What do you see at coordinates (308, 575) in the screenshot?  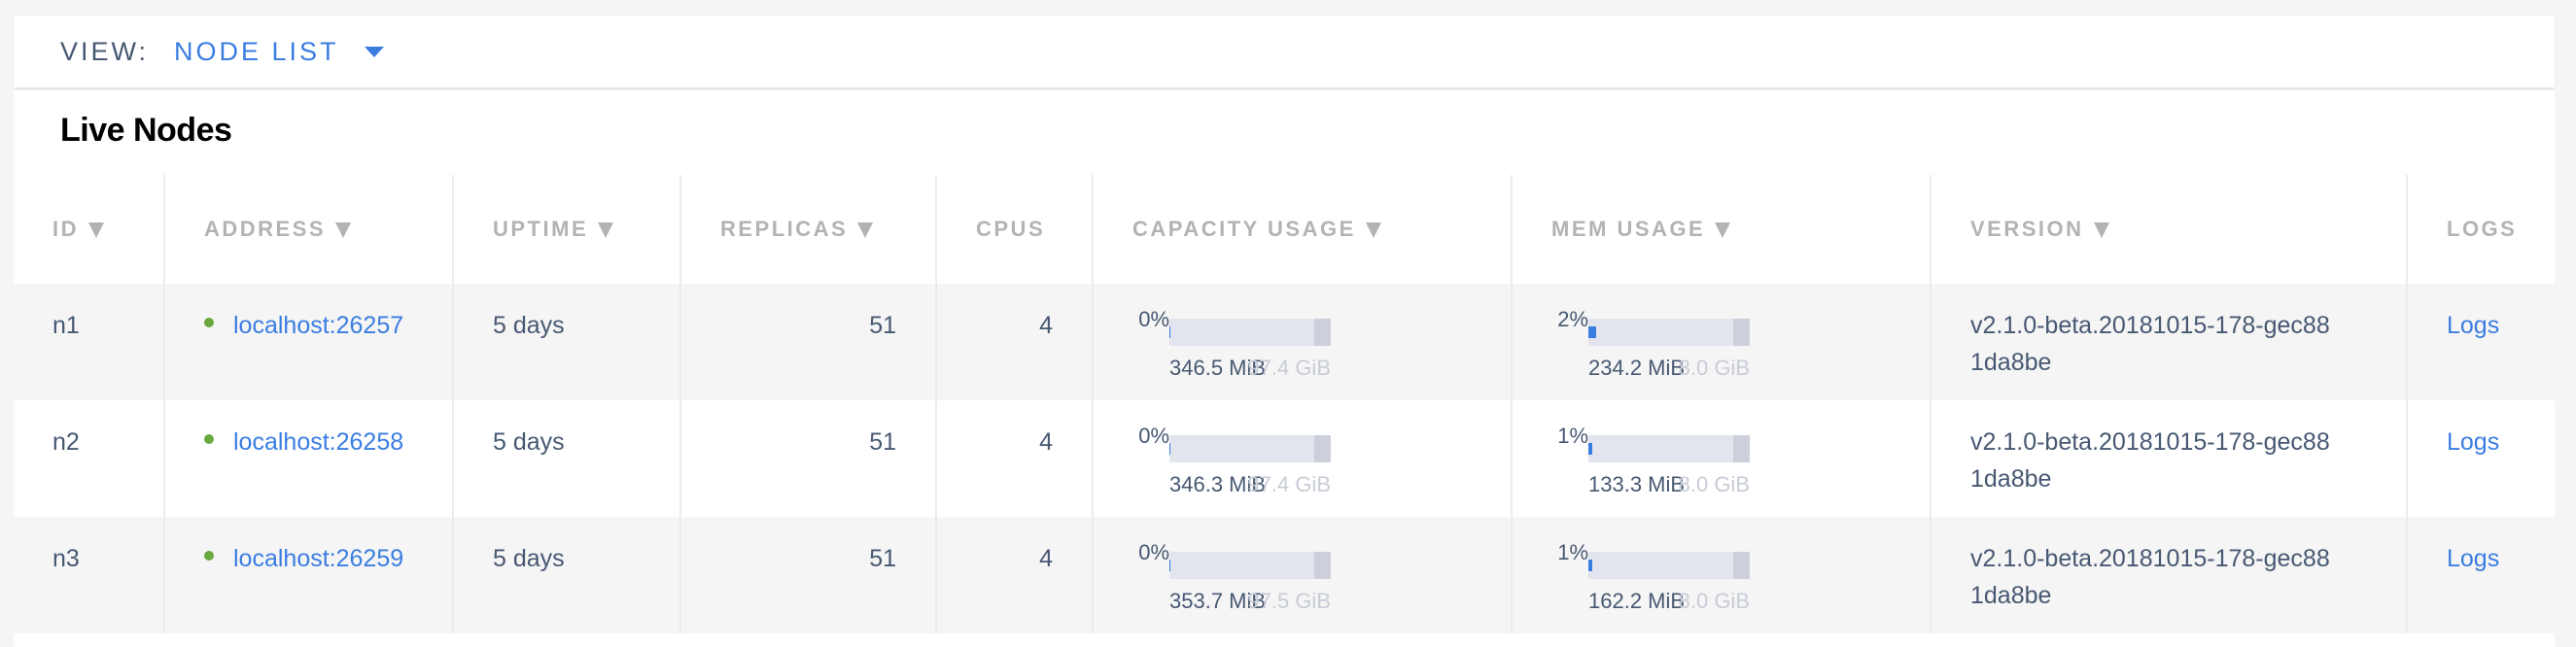 I see `address-cell: localhost:26259` at bounding box center [308, 575].